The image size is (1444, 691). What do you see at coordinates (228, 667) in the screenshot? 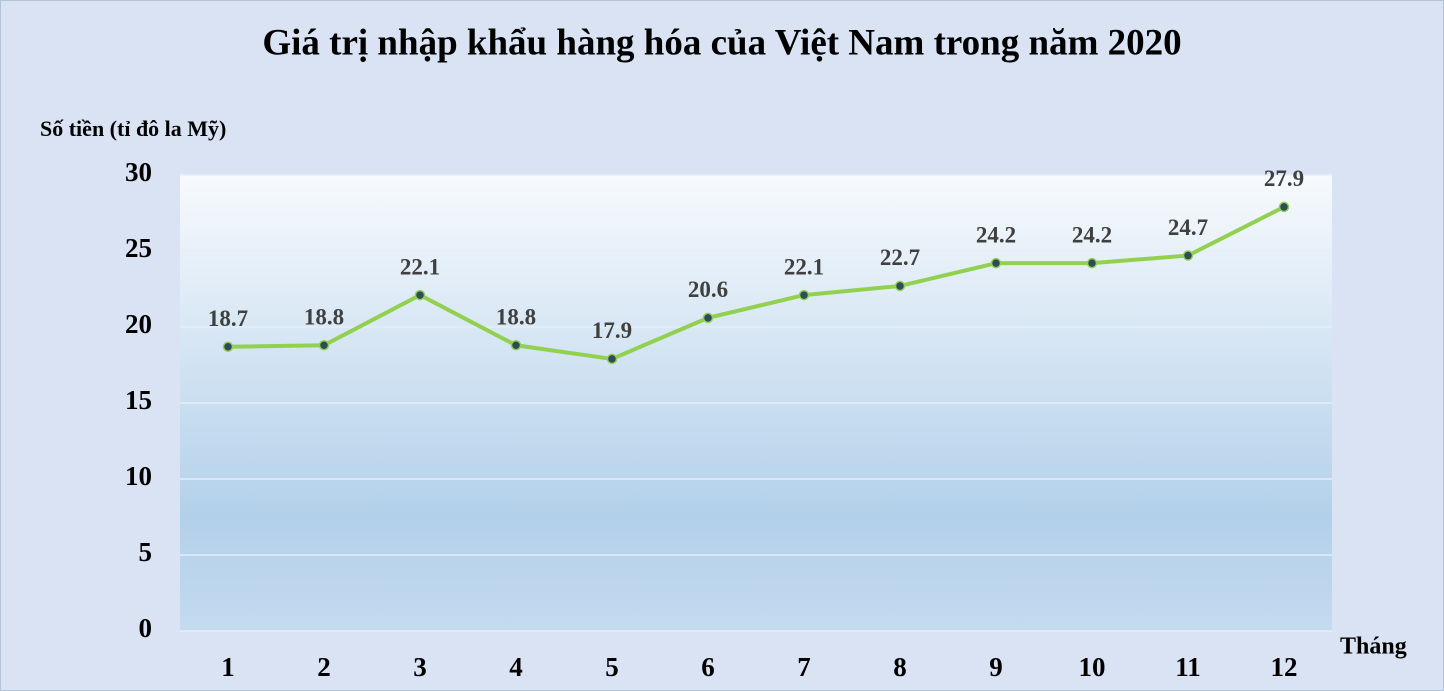
I see `x-tick-label: 1` at bounding box center [228, 667].